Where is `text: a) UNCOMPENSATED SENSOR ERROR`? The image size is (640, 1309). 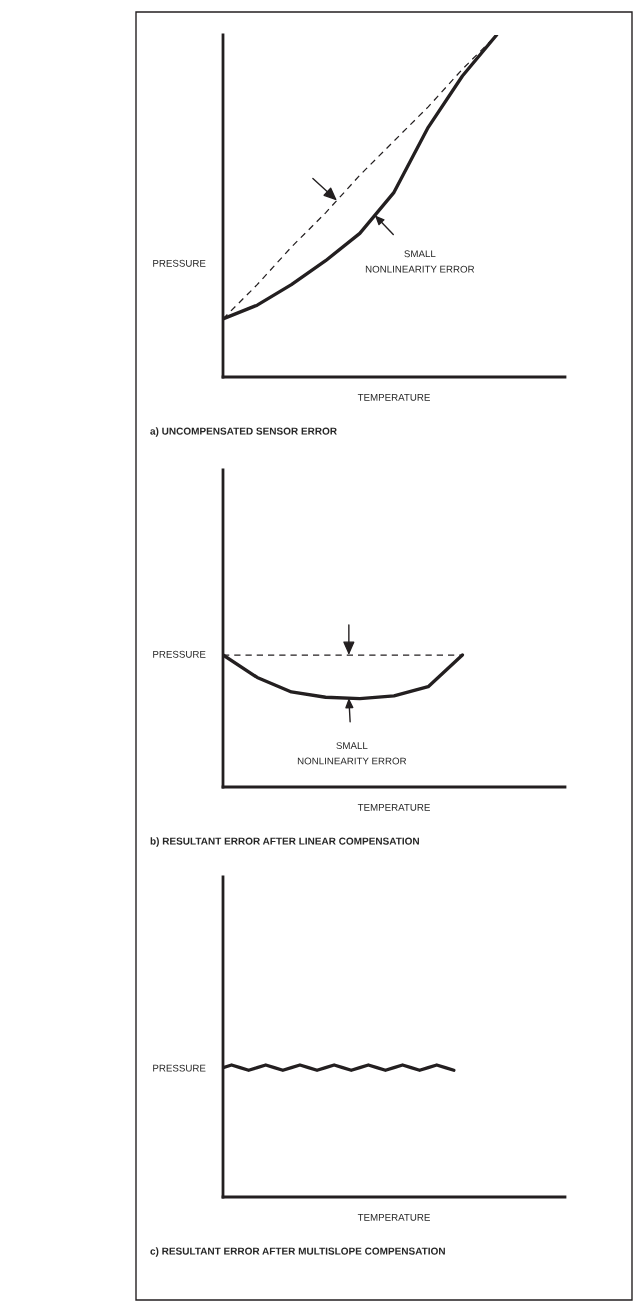
text: a) UNCOMPENSATED SENSOR ERROR is located at coordinates (243, 432).